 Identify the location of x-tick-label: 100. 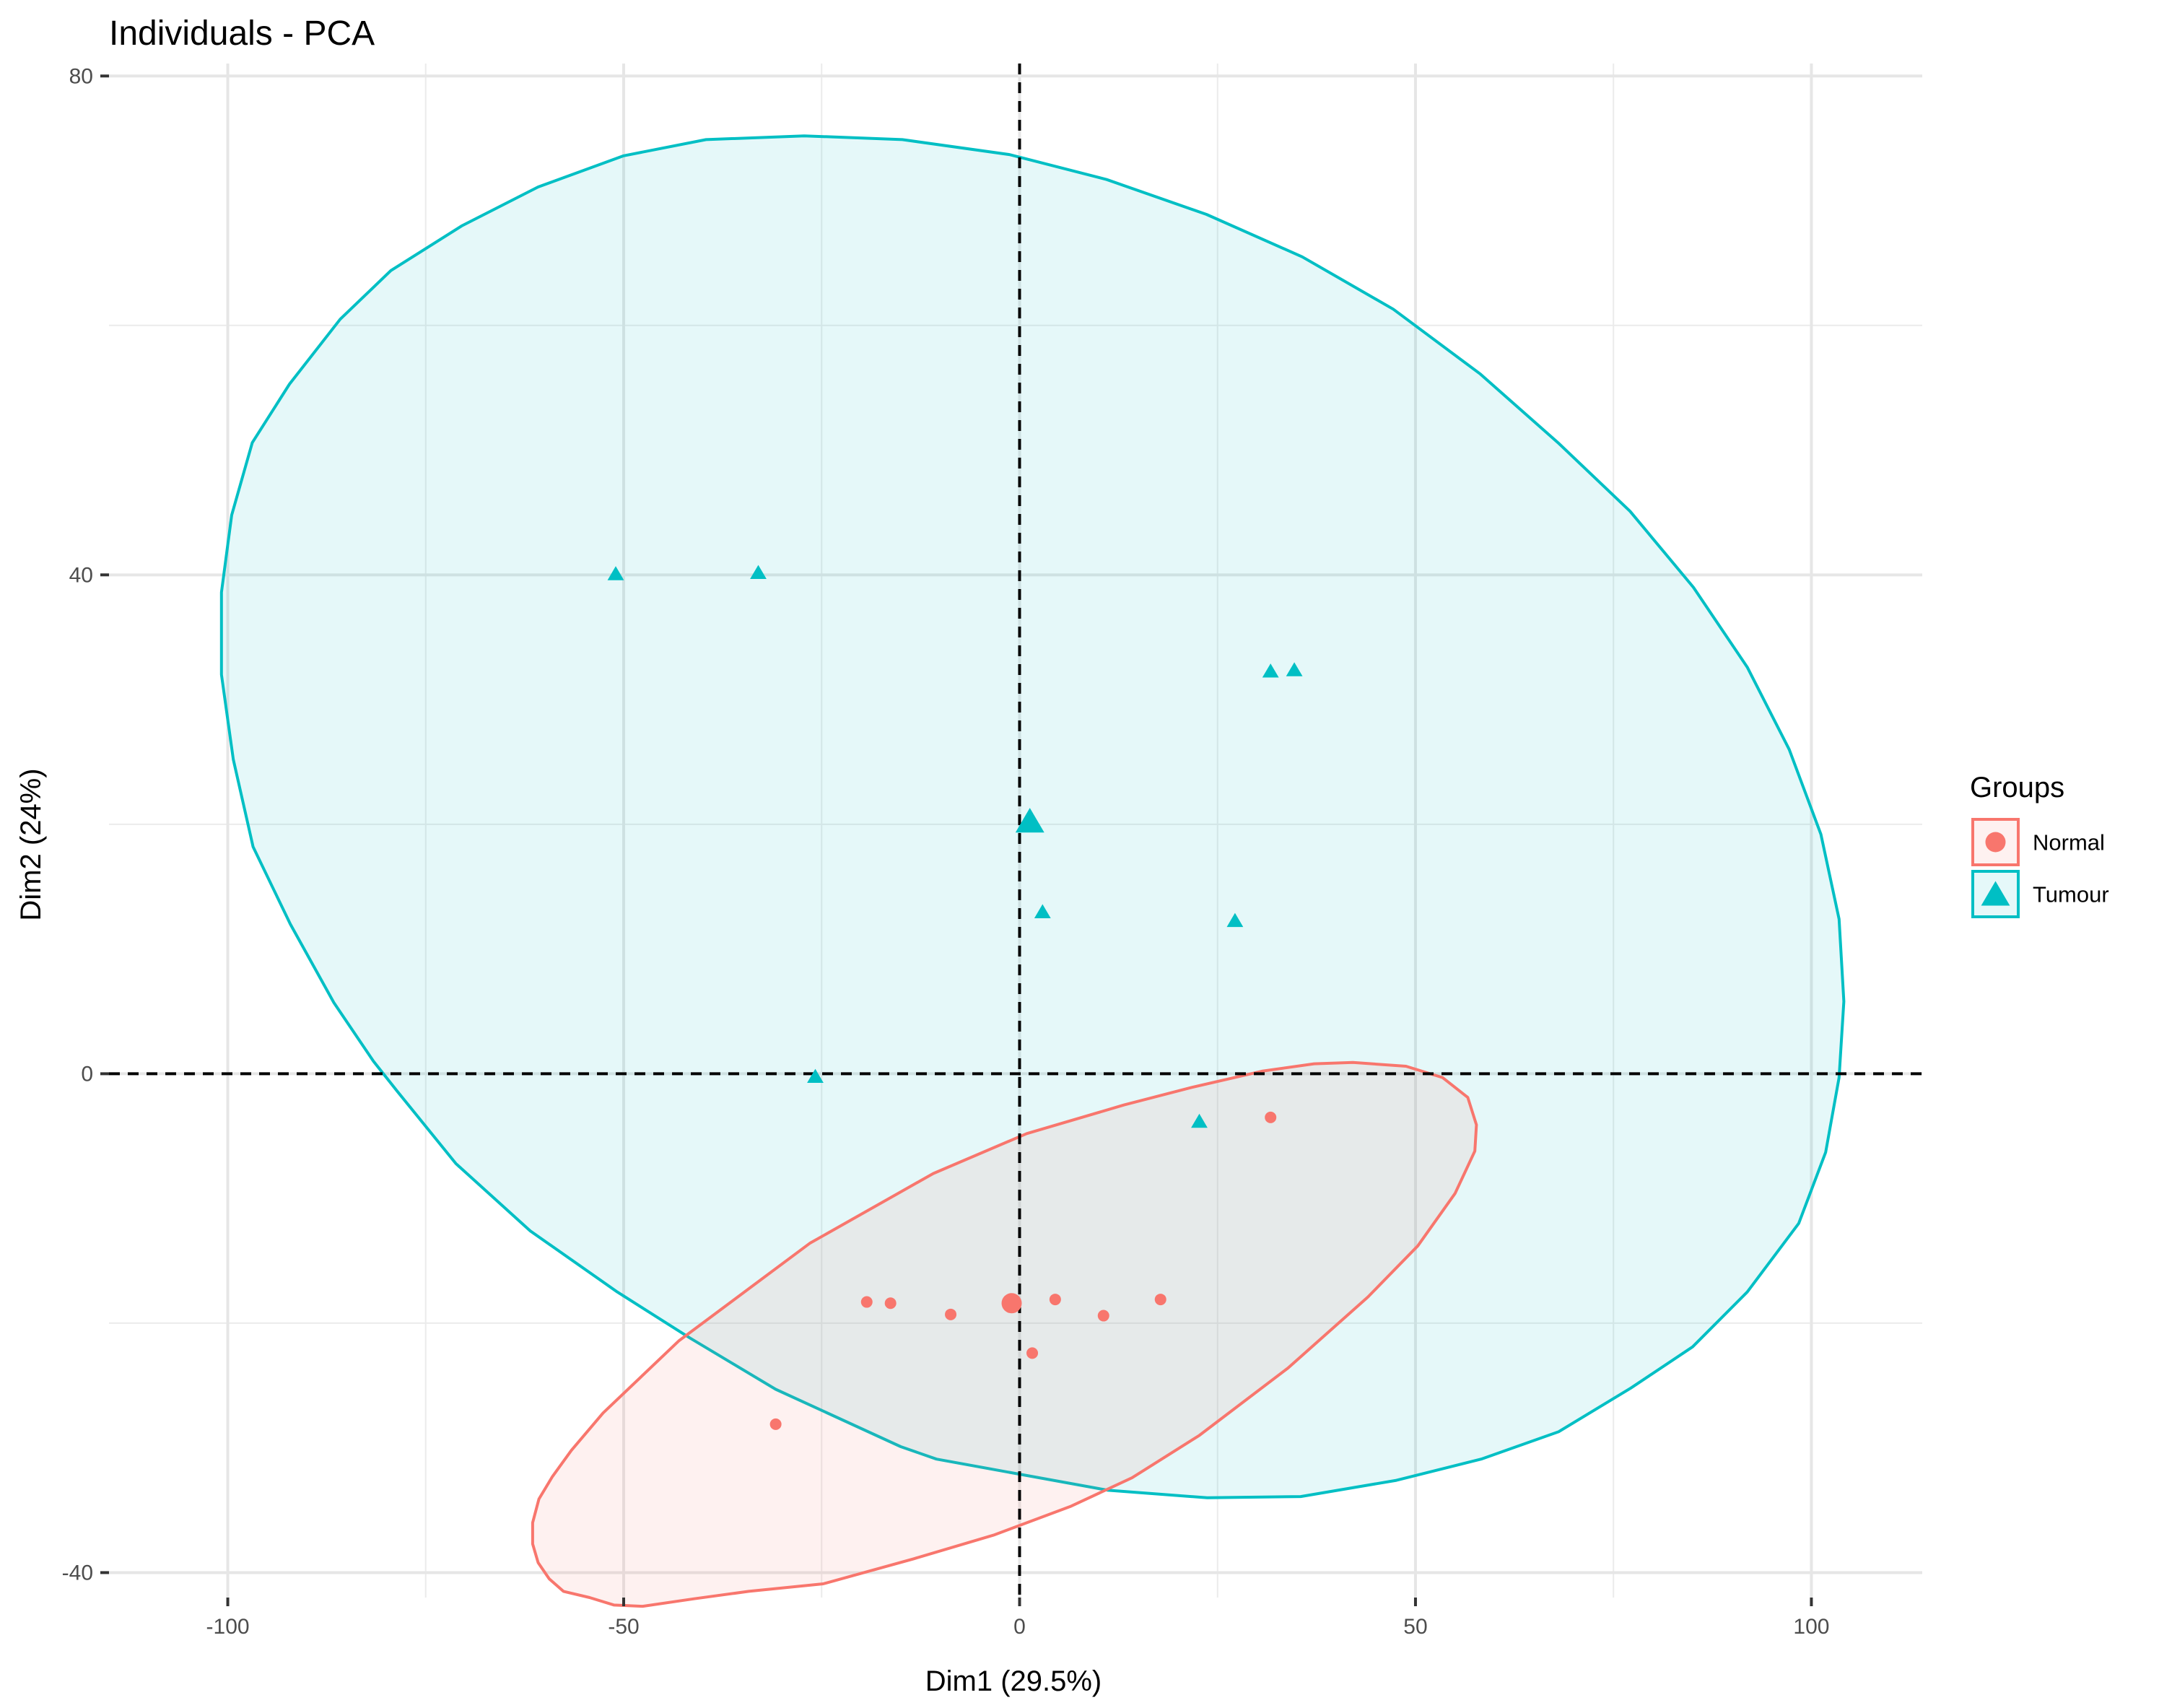
(1811, 1627).